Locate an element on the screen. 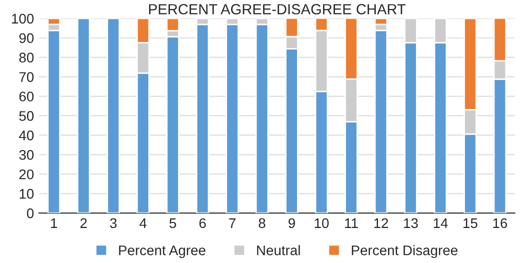  x-tick-label: 9 is located at coordinates (291, 223).